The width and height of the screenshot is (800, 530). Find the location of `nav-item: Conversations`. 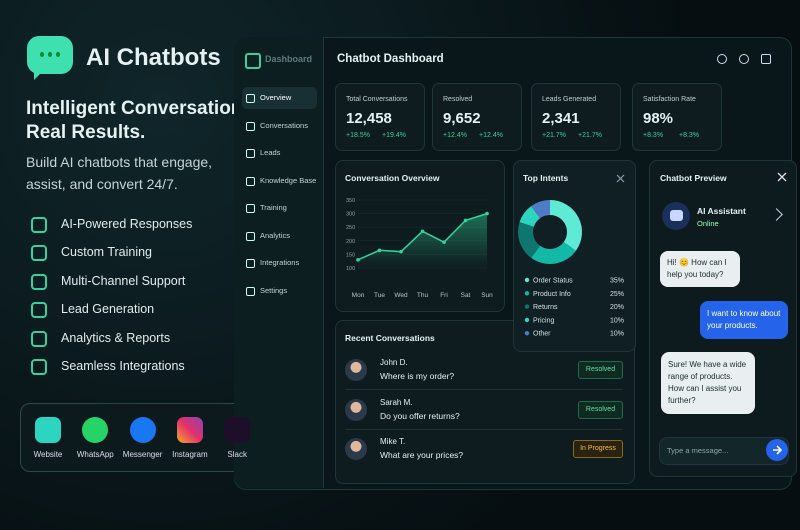

nav-item: Conversations is located at coordinates (284, 125).